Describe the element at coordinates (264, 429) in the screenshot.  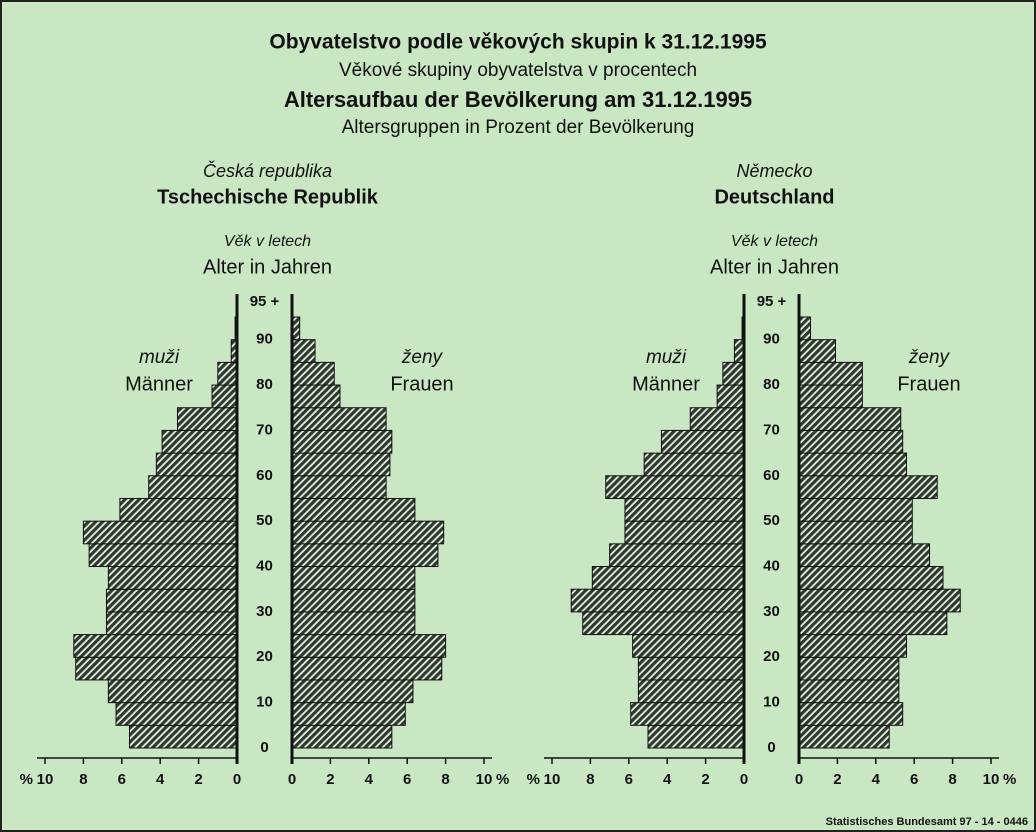
I see `y-tick-label: 70` at that location.